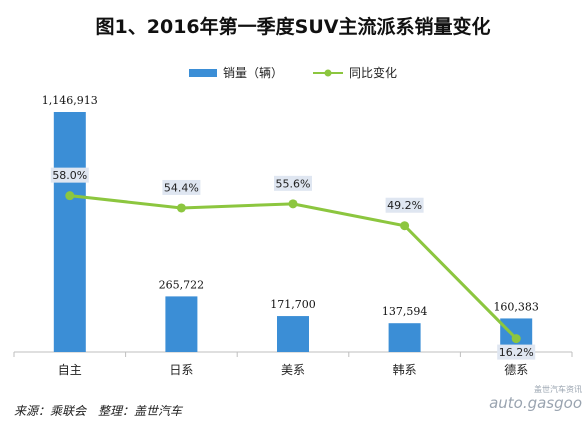 The width and height of the screenshot is (586, 423). I want to click on chart-title: 图1、2016年第一季度SUV主流派系销量变化, so click(293, 27).